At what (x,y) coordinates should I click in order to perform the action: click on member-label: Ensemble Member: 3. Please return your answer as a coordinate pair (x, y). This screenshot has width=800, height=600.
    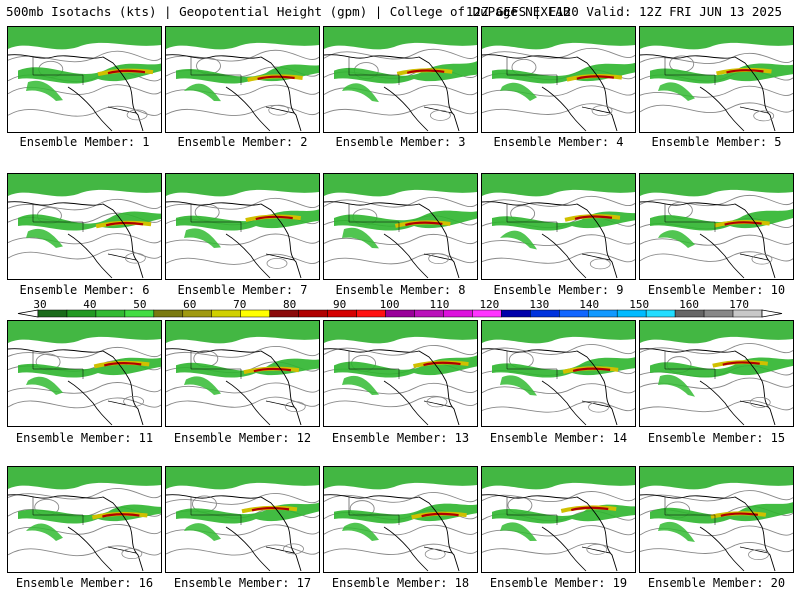
    Looking at the image, I should click on (400, 142).